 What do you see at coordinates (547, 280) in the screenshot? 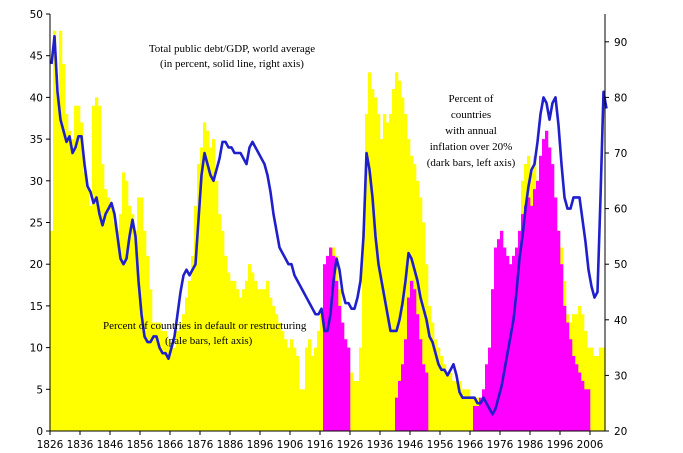
I see `inflation-bar-1991` at bounding box center [547, 280].